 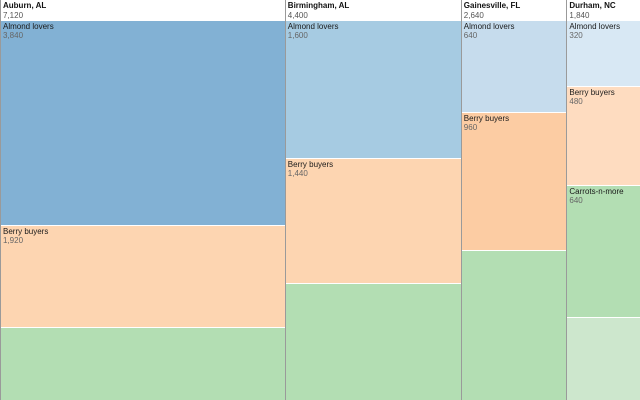 What do you see at coordinates (143, 276) in the screenshot?
I see `segment-cell: Berry buyers 1,920` at bounding box center [143, 276].